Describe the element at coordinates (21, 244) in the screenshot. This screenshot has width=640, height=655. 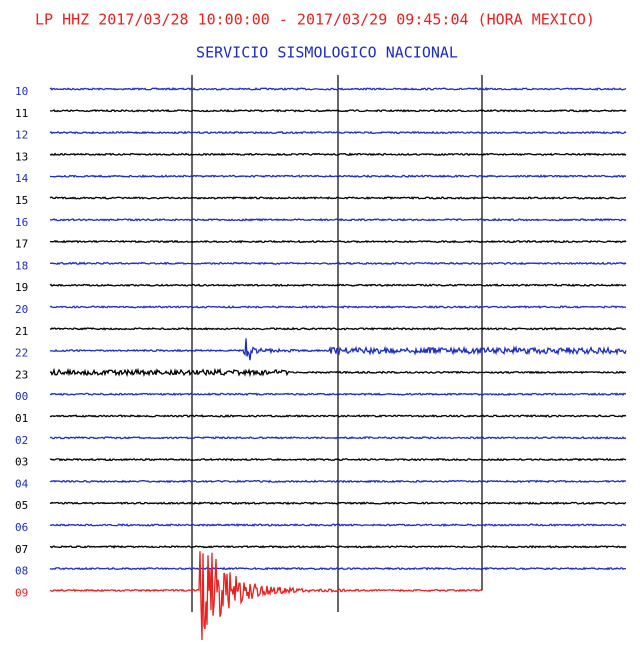
I see `hour-label: 17` at that location.